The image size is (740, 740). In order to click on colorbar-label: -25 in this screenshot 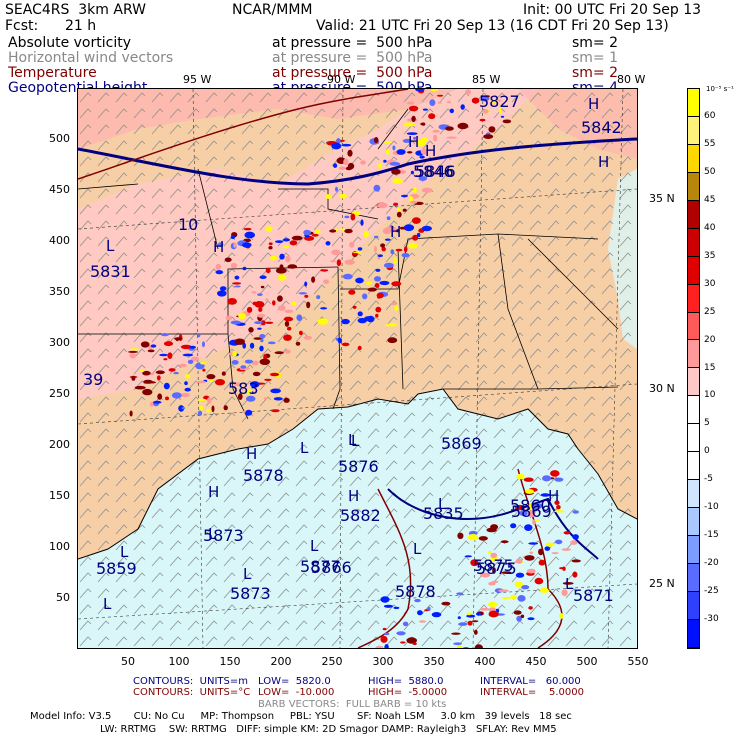, I will do `click(711, 591)`.